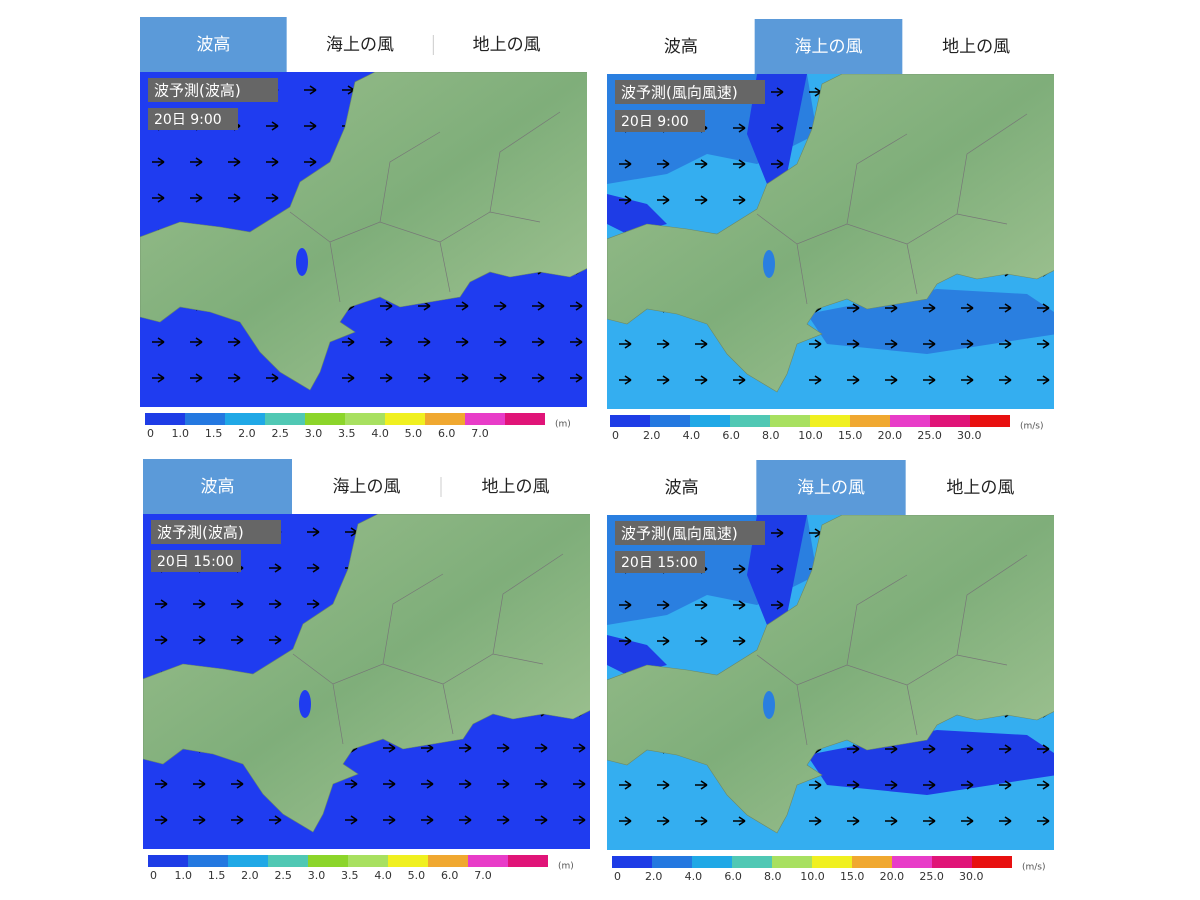 This screenshot has height=900, width=1200. I want to click on map: 波予測(波高) 20日 9:00, so click(363, 239).